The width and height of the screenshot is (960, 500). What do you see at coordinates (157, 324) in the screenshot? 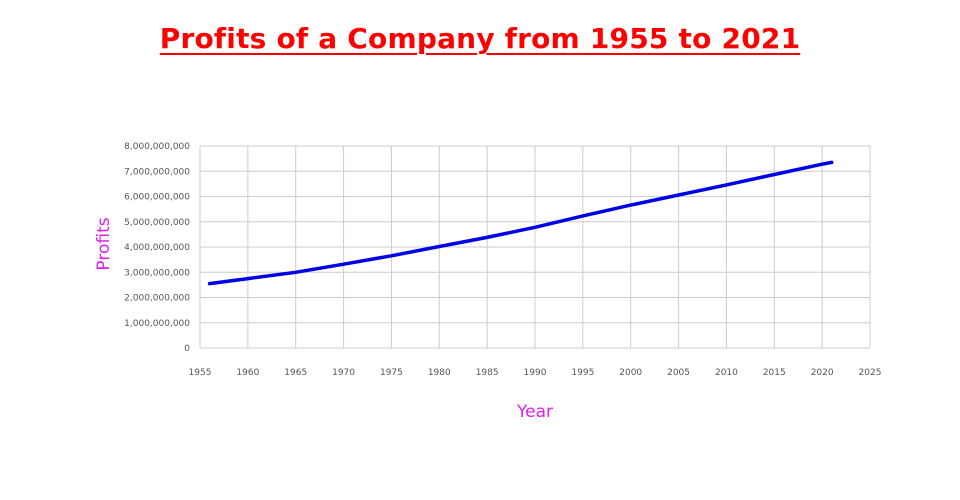
I see `y-tick-label: 1,000,000,000` at bounding box center [157, 324].